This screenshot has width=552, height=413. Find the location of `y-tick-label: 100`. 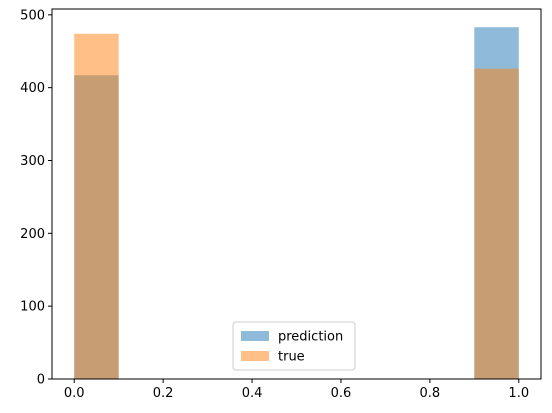

y-tick-label: 100 is located at coordinates (32, 307).